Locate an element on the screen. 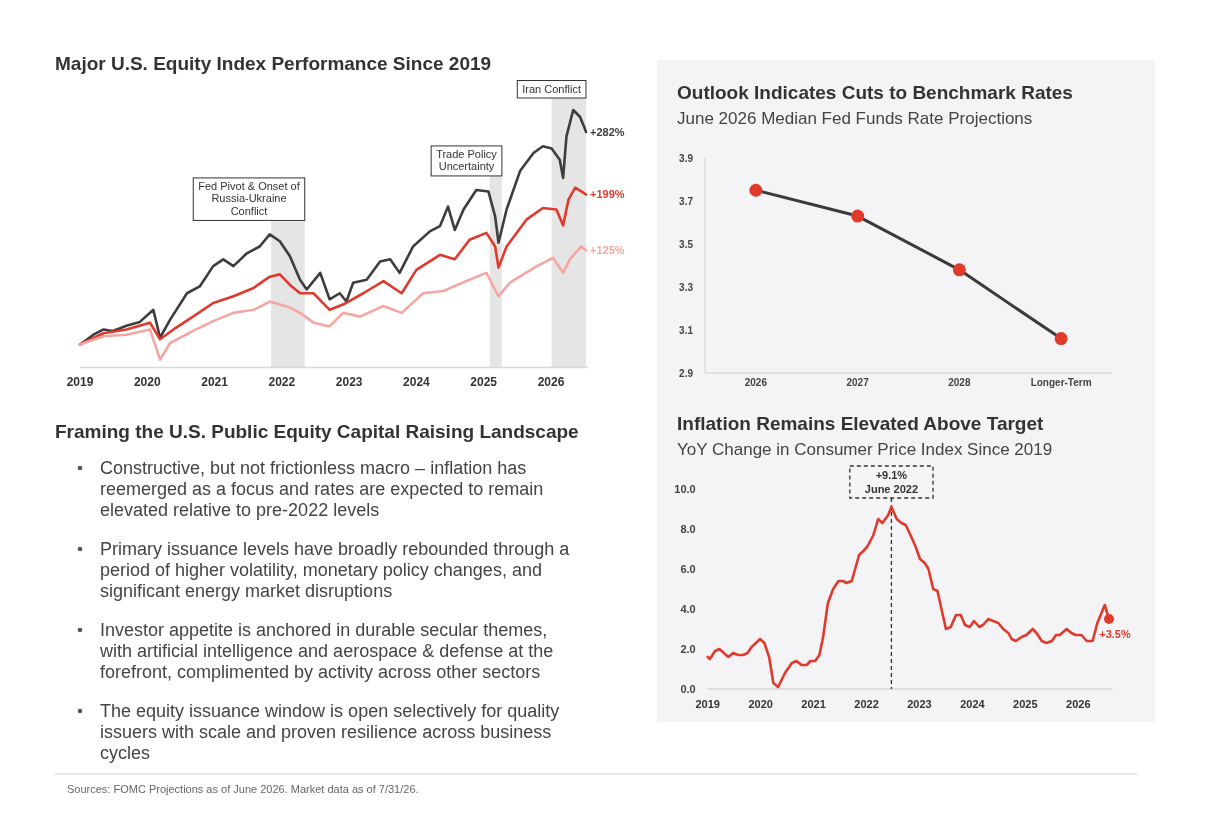 This screenshot has height=836, width=1211. text: The equity issuance window is open selectively for quality issuers with scale and proven resilience across business cycles is located at coordinates (330, 732).